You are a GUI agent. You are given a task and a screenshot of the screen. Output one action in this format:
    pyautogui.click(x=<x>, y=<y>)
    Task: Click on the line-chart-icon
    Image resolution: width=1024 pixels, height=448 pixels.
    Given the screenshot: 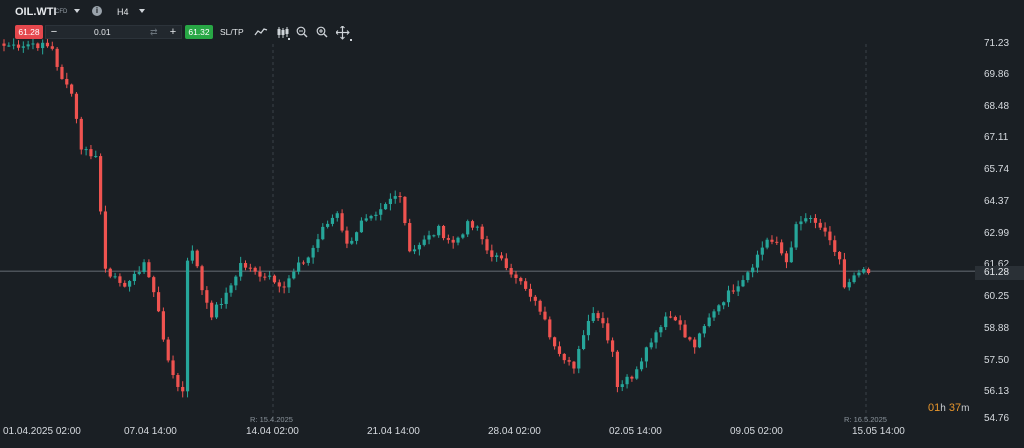 What is the action you would take?
    pyautogui.click(x=261, y=32)
    